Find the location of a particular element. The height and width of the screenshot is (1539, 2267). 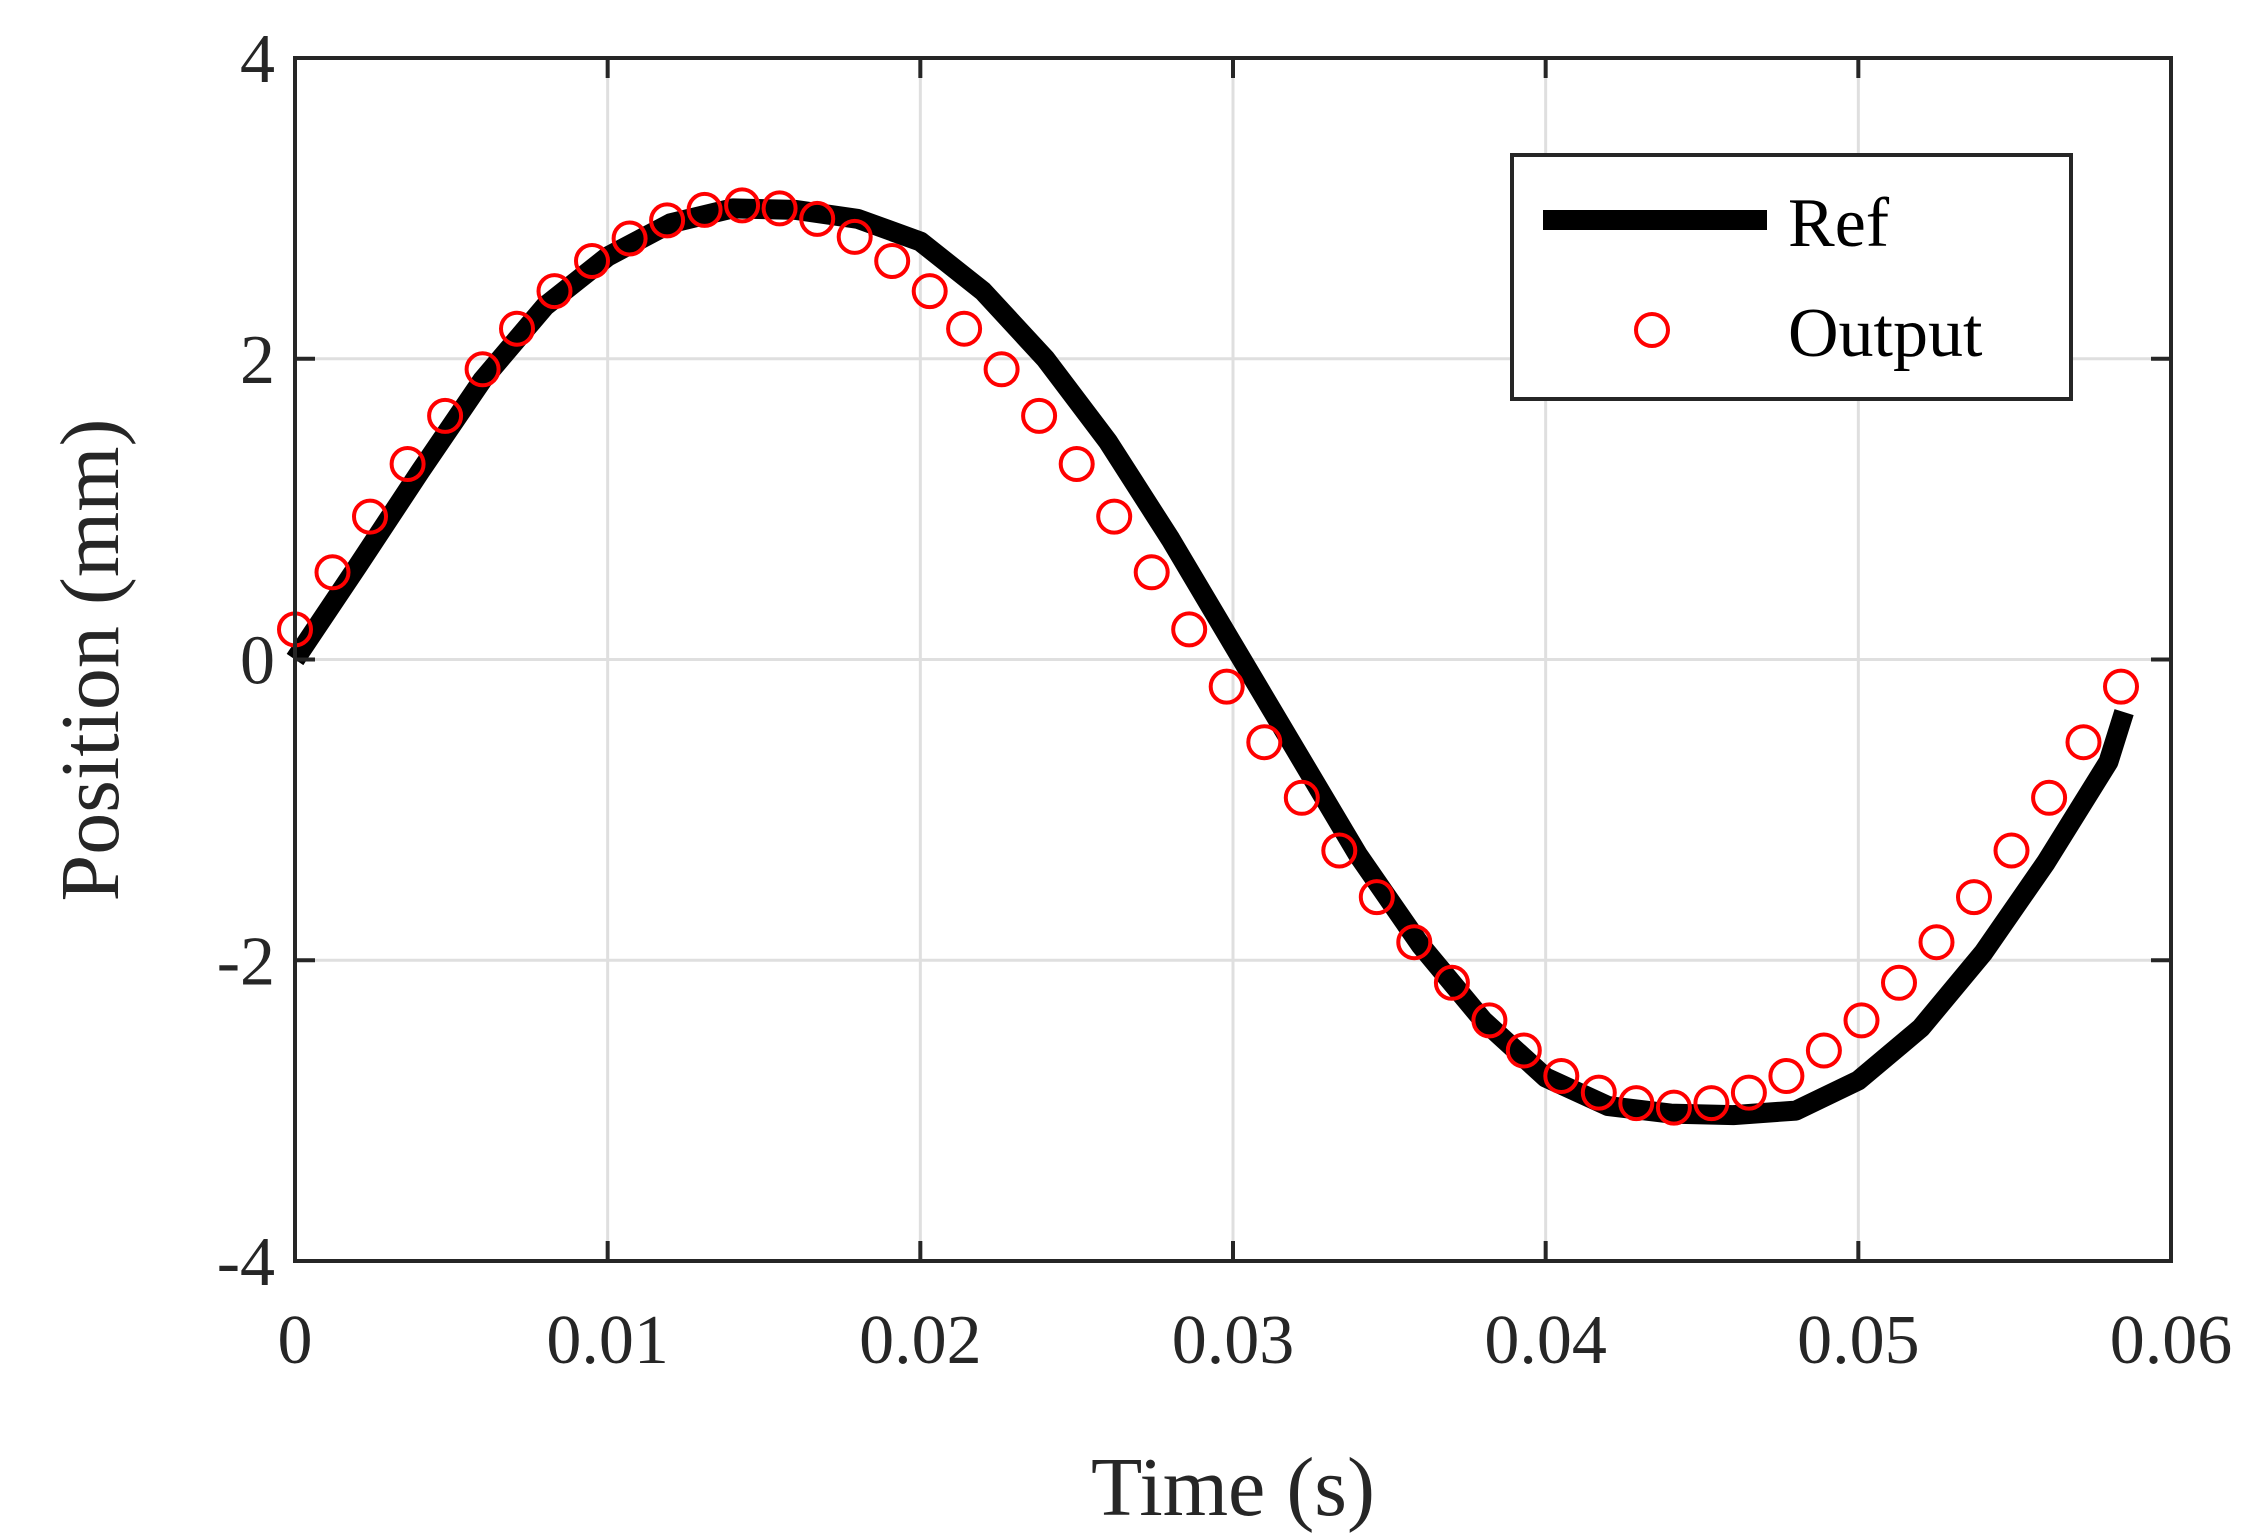

y-tick-label: 0 is located at coordinates (257, 661).